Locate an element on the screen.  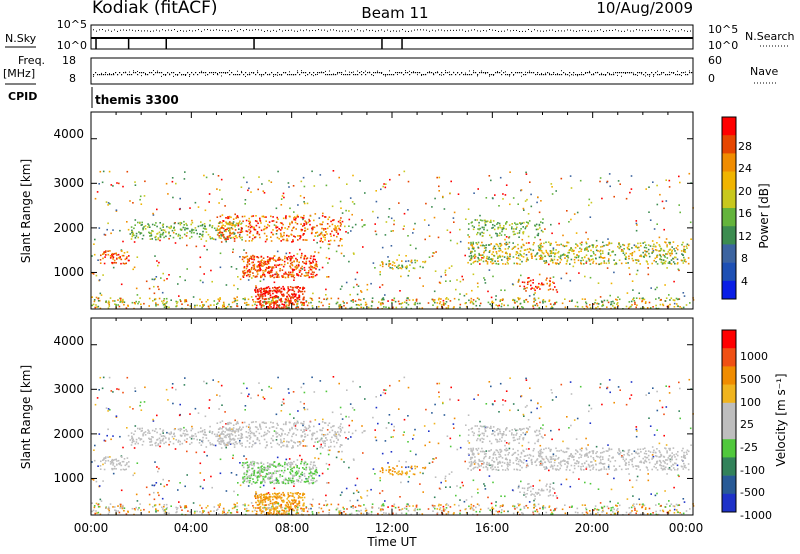
colorbar-cell is located at coordinates (729, 235).